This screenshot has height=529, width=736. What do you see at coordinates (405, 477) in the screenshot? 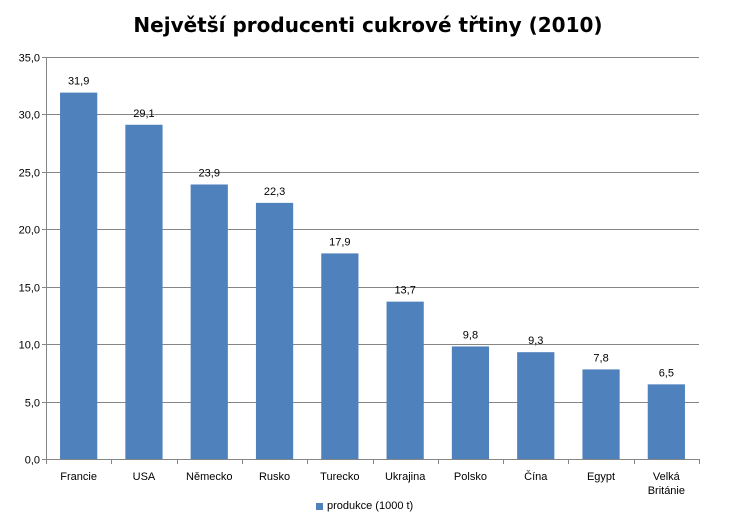
I see `x-tick-label: Ukrajina` at bounding box center [405, 477].